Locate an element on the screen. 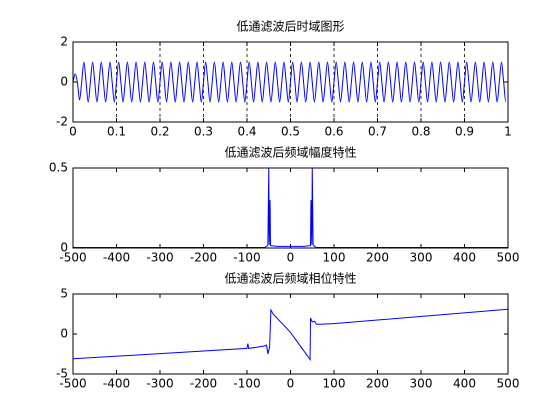 The height and width of the screenshot is (420, 560). y-tick-label: -5 is located at coordinates (62, 374).